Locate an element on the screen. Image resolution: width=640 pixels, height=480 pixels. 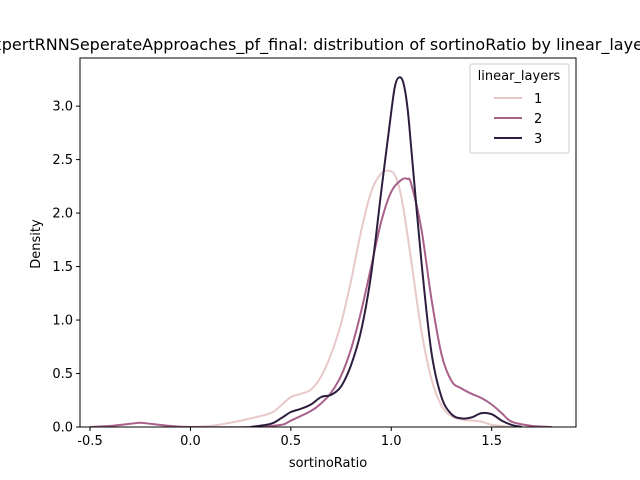
y-tick-label: 1.5 is located at coordinates (62, 267).